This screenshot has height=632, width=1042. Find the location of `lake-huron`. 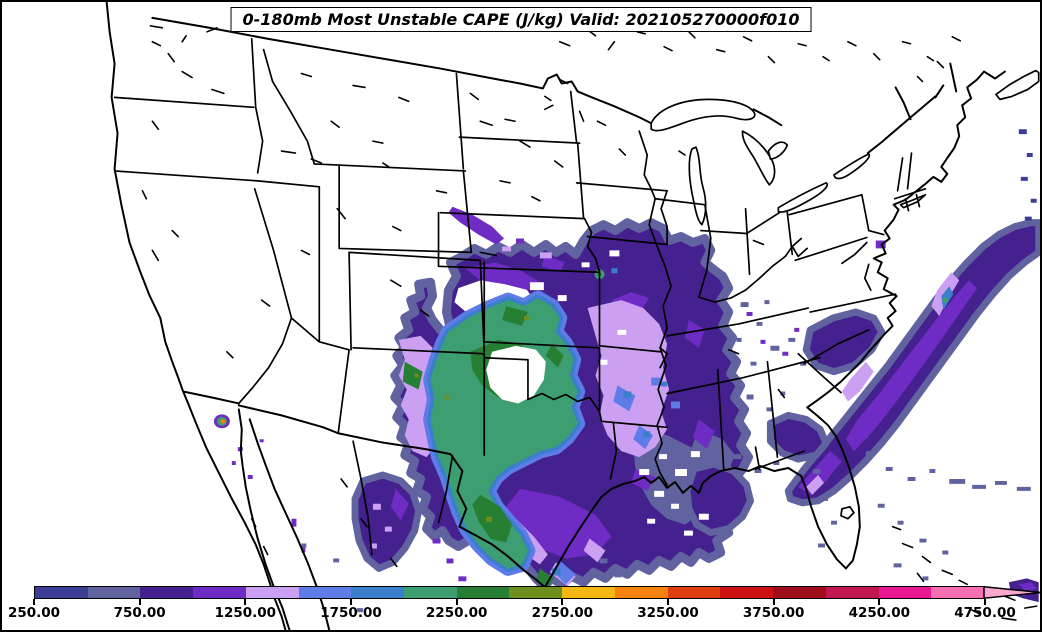

lake-huron is located at coordinates (758, 158).